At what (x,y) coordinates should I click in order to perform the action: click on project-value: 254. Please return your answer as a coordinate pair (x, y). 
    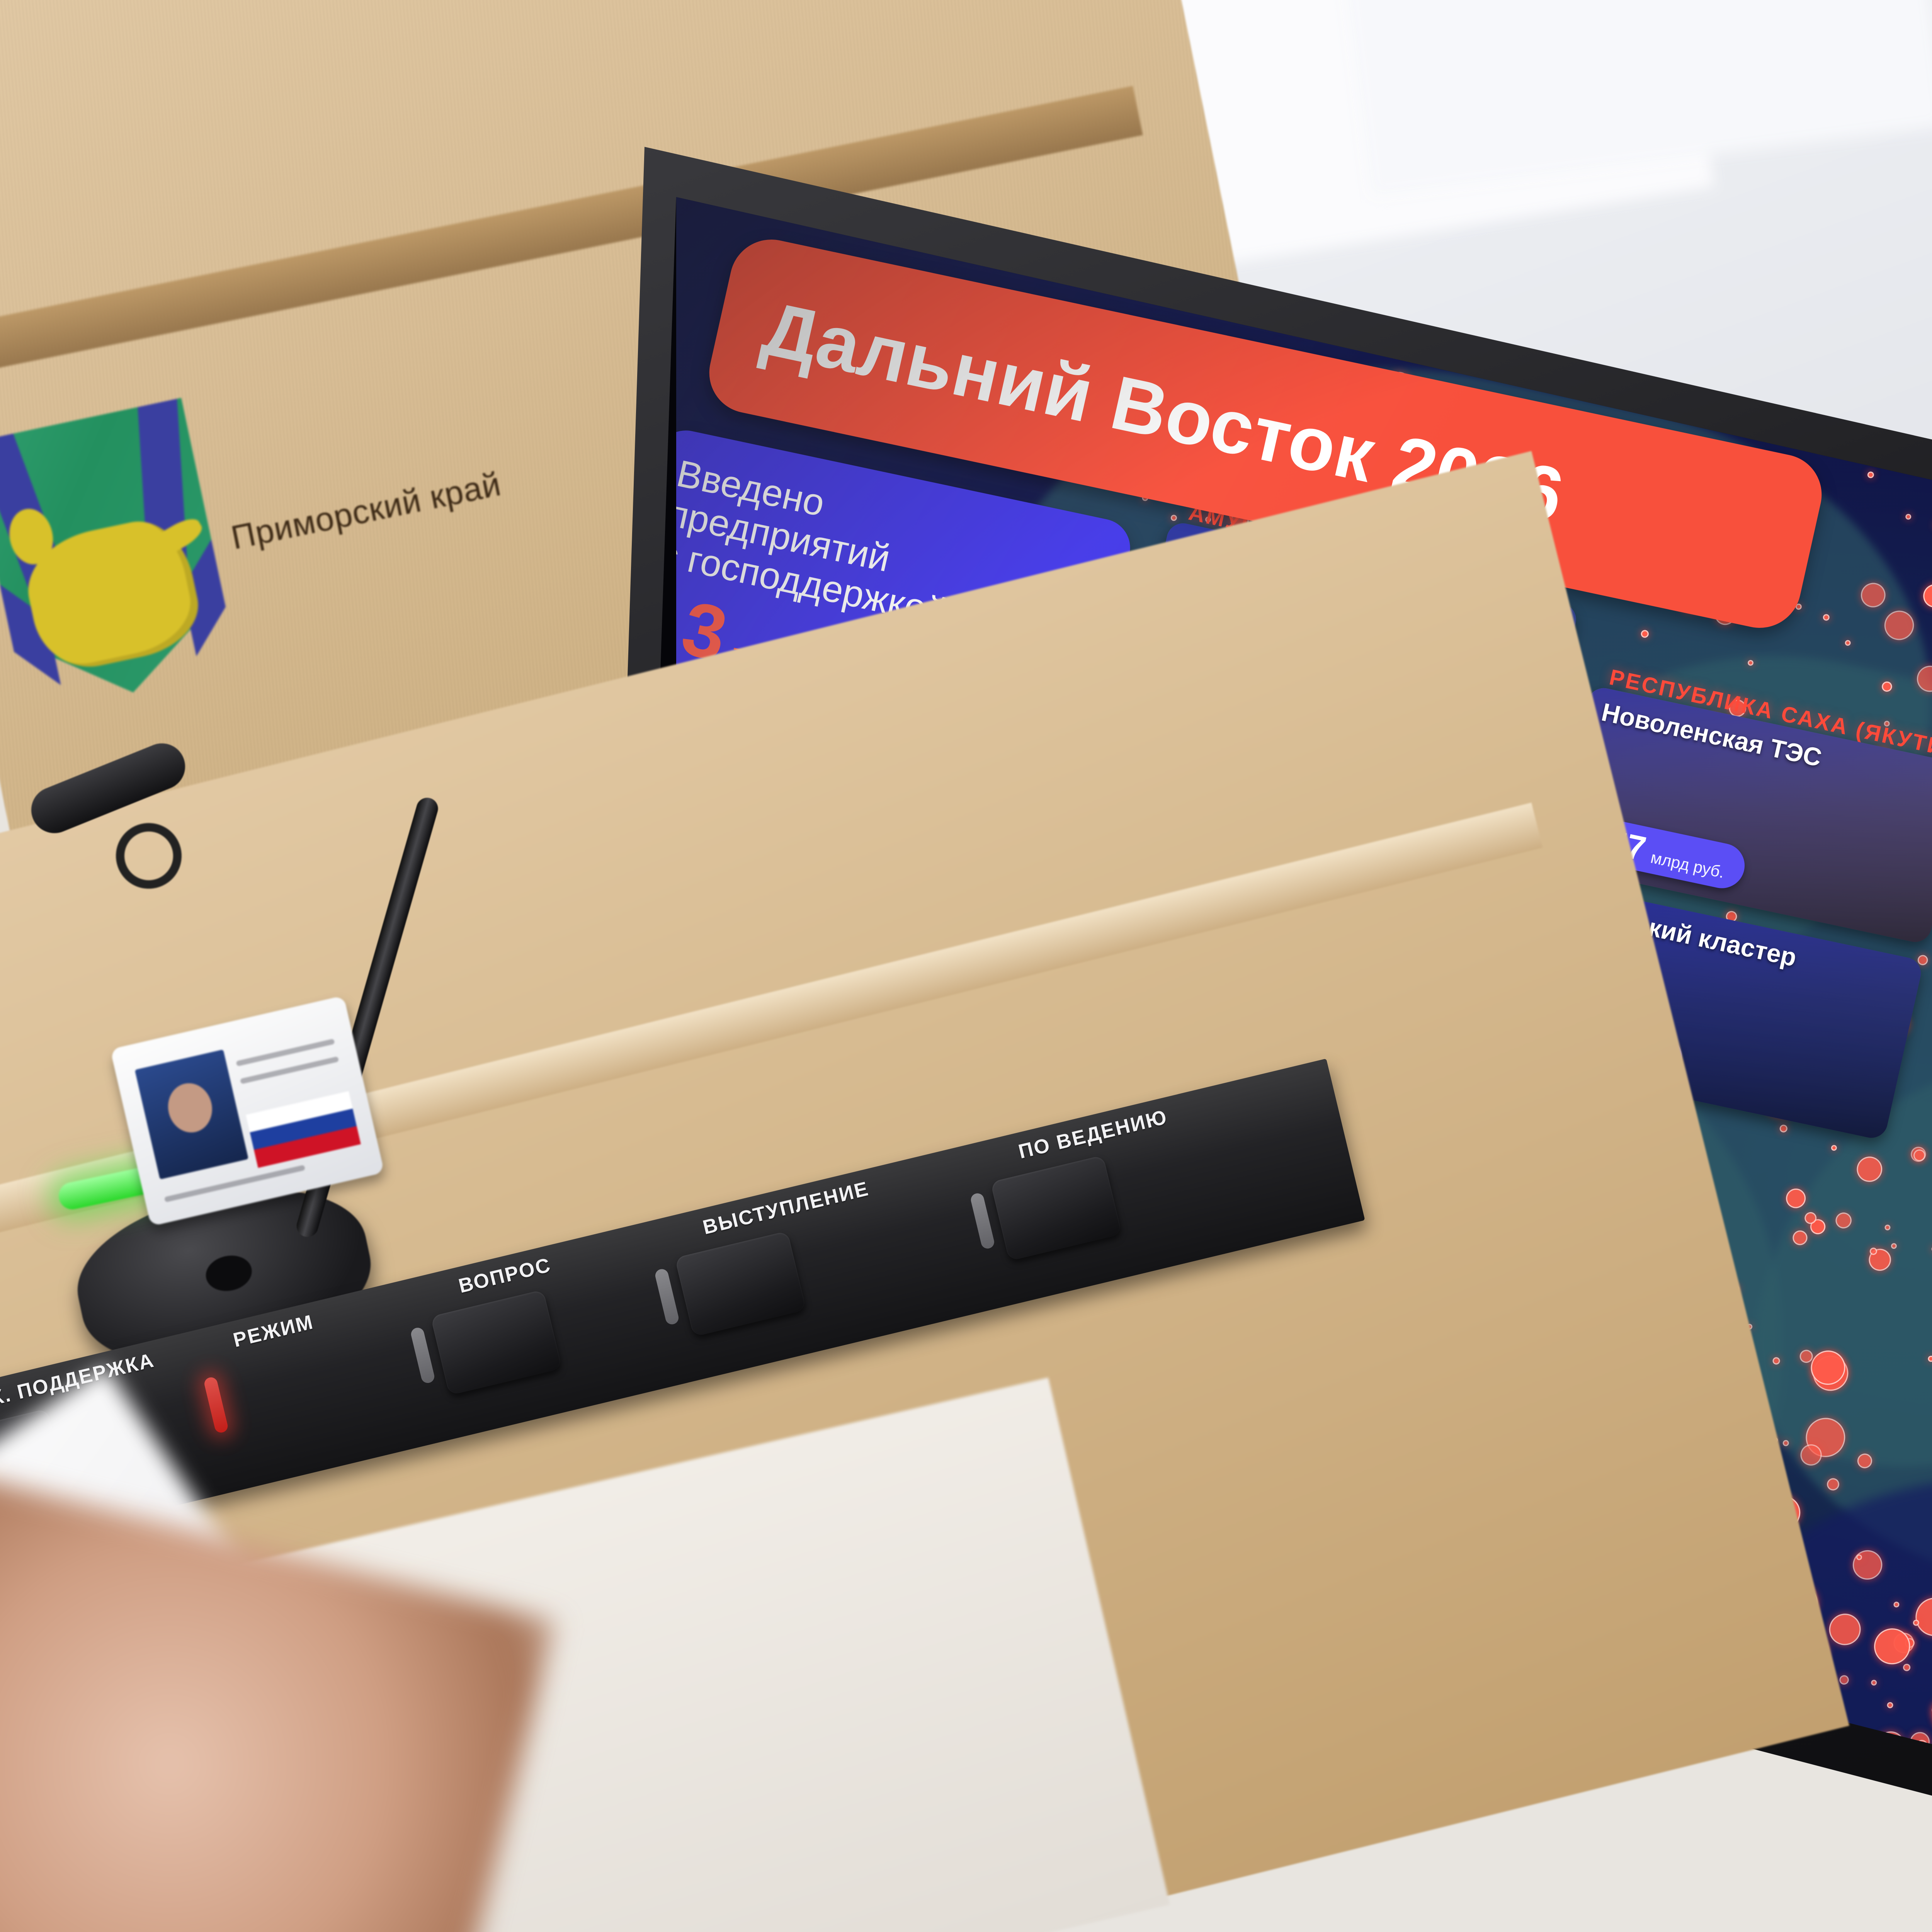
    Looking at the image, I should click on (1430, 1871).